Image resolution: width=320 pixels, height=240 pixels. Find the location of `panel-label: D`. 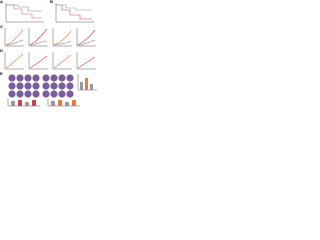

panel-label: D is located at coordinates (1, 50).